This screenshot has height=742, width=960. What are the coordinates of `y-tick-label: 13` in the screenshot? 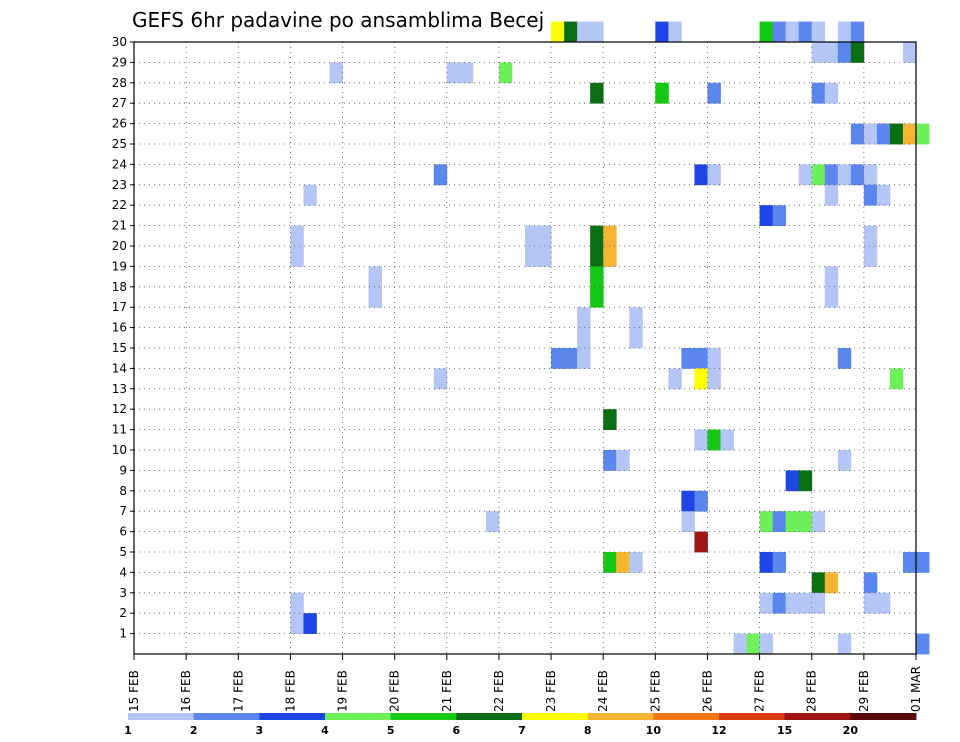 It's located at (119, 389).